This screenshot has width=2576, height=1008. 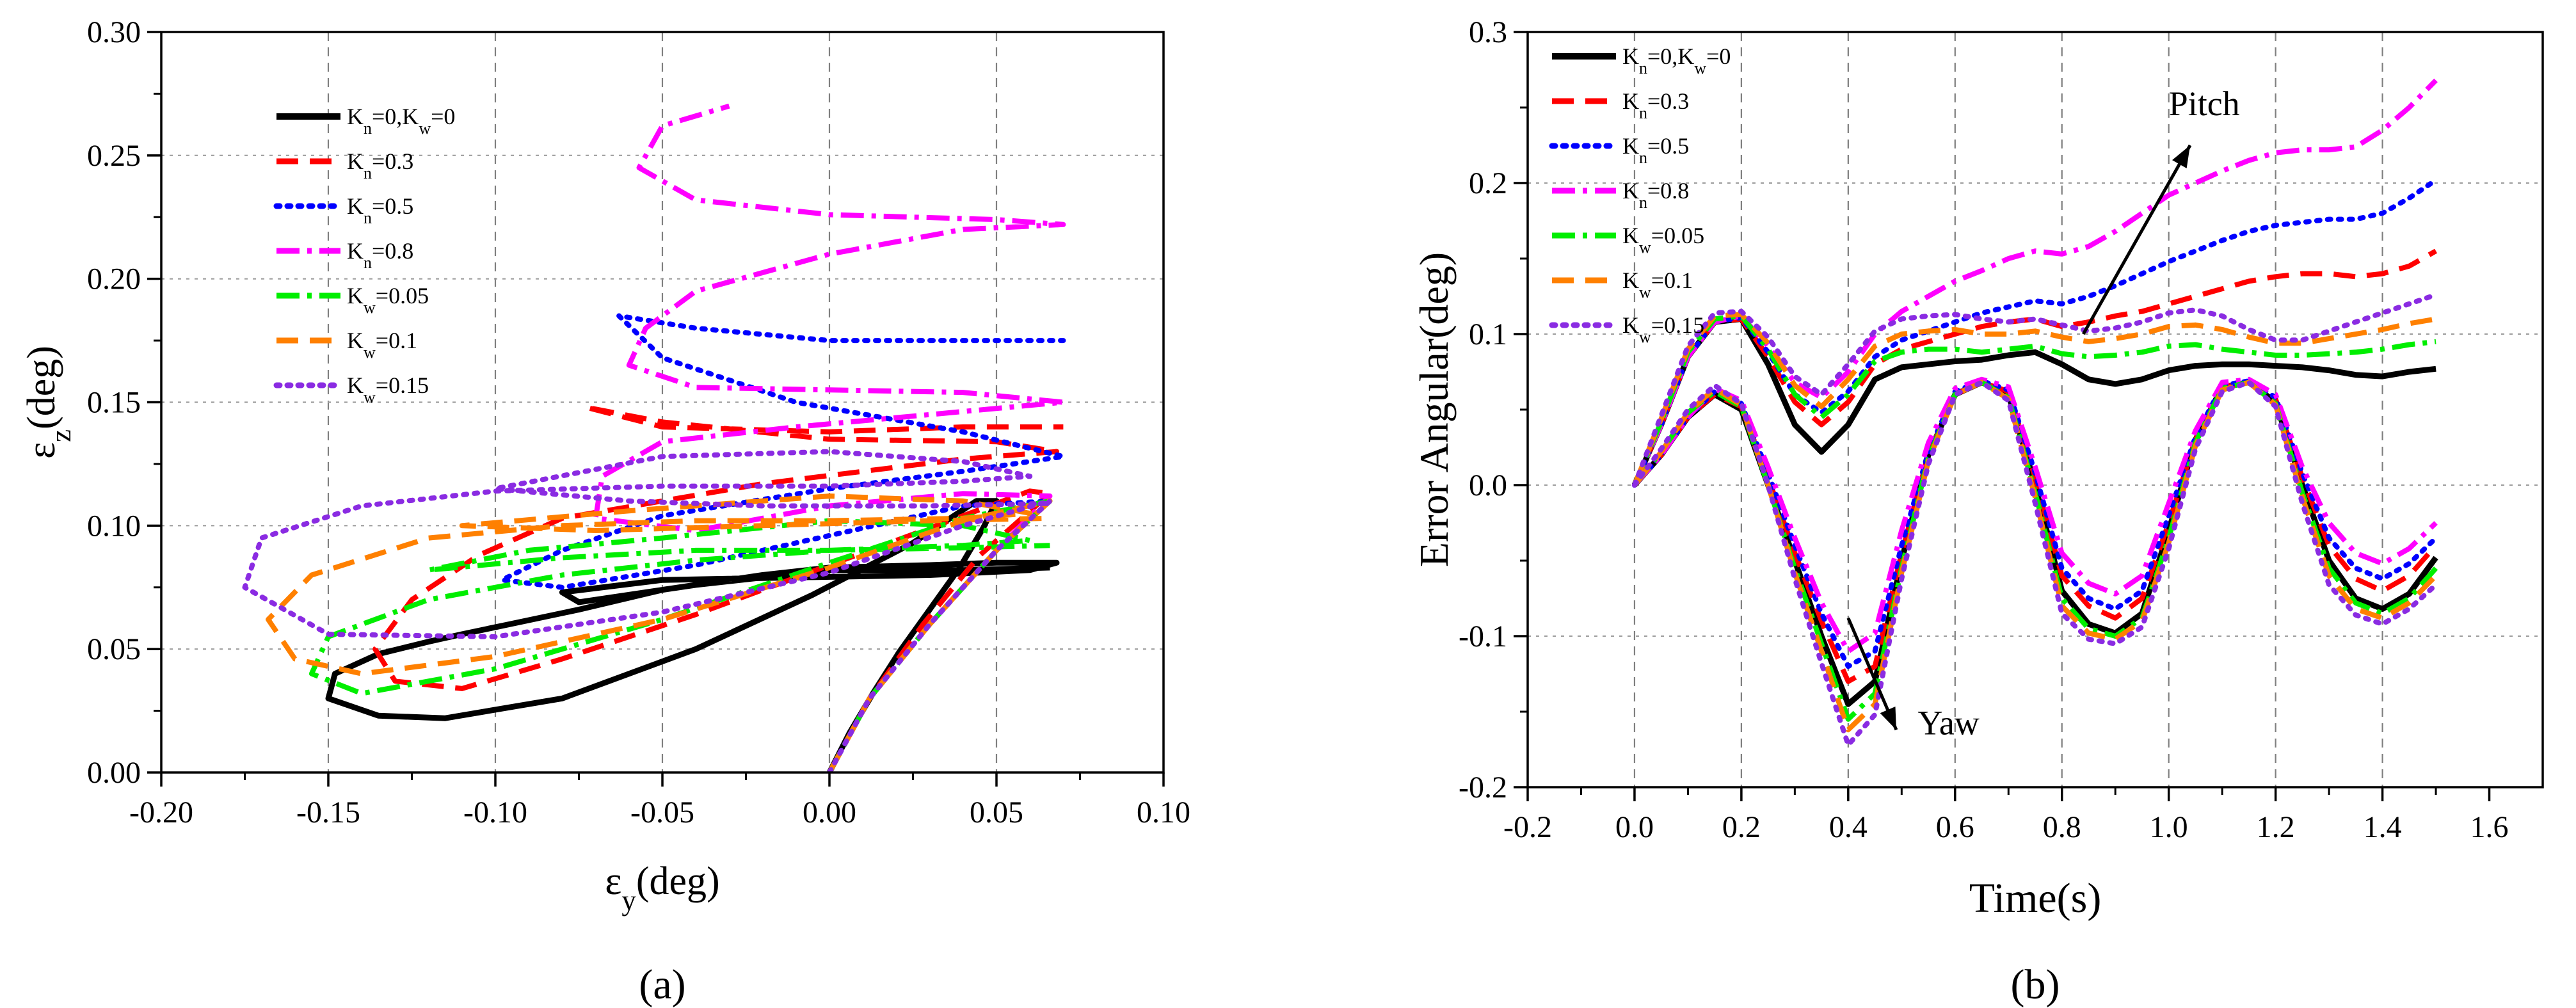 What do you see at coordinates (1488, 485) in the screenshot?
I see `y-tick-label: 0.0` at bounding box center [1488, 485].